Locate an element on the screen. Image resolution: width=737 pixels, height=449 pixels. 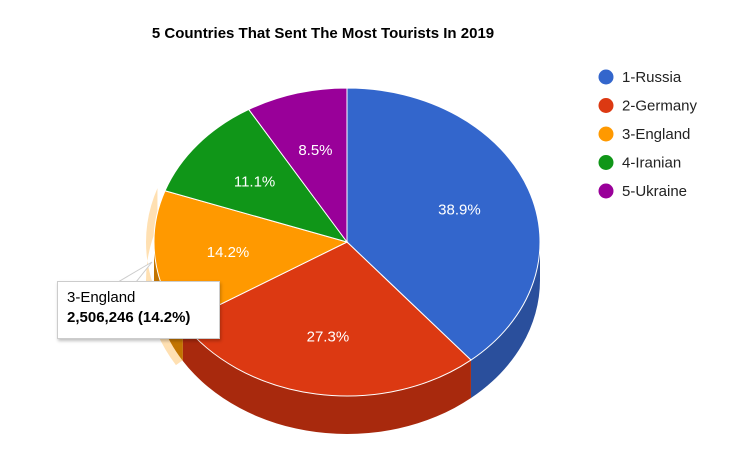
legend-item-4-iranian: 4-Iranian is located at coordinates (640, 163).